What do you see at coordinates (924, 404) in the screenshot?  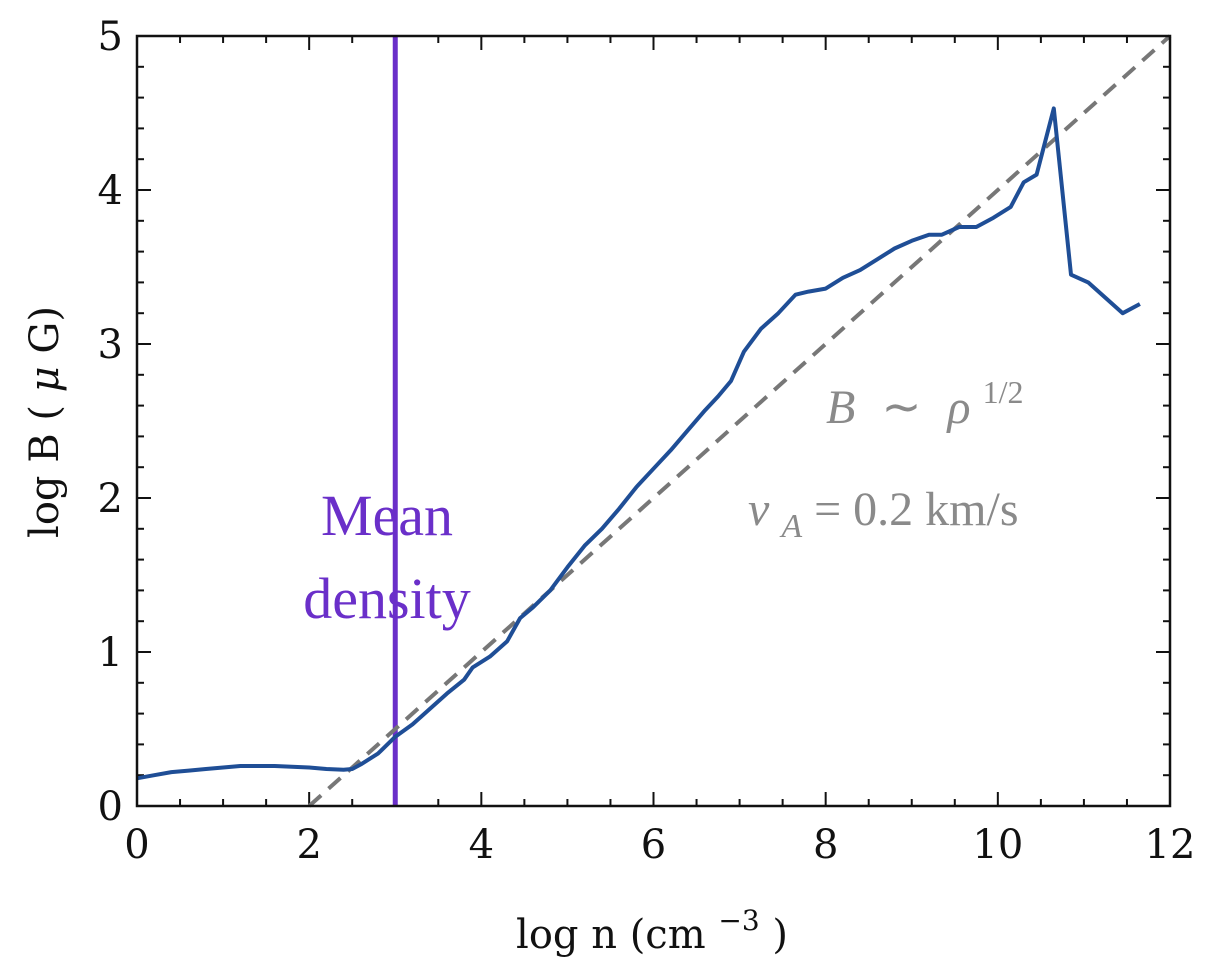 I see `scaling-label: B ∼ ρ 1/2` at bounding box center [924, 404].